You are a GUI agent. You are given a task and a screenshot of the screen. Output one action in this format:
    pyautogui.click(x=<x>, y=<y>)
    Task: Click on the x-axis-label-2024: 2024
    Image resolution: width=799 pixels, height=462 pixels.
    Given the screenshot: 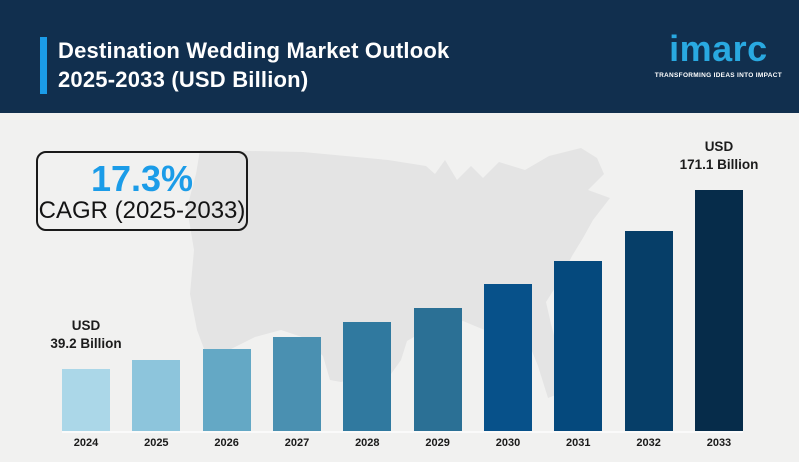 What is the action you would take?
    pyautogui.click(x=86, y=443)
    